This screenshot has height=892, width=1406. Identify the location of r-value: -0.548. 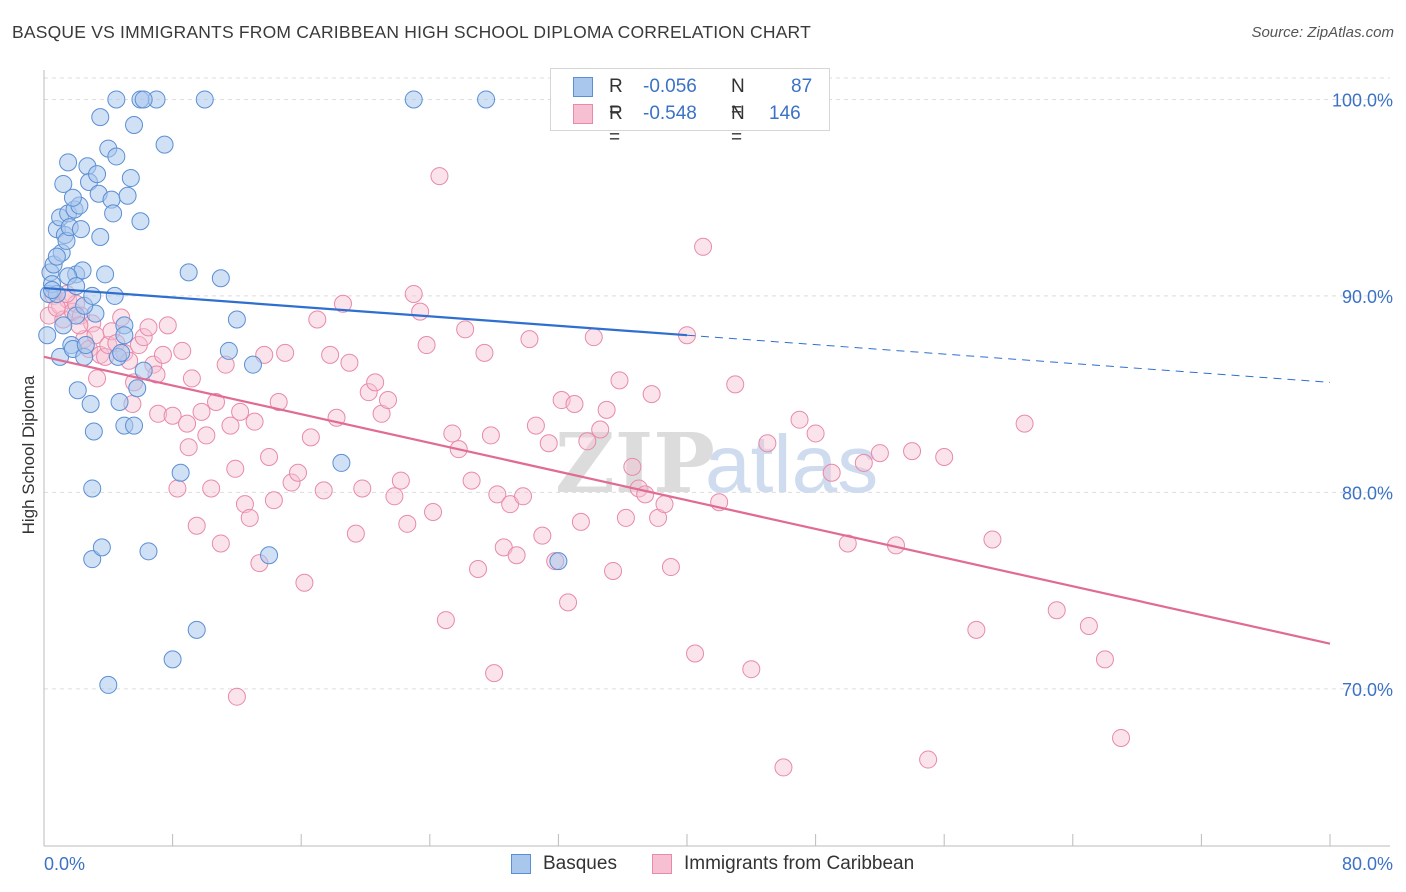
(670, 113).